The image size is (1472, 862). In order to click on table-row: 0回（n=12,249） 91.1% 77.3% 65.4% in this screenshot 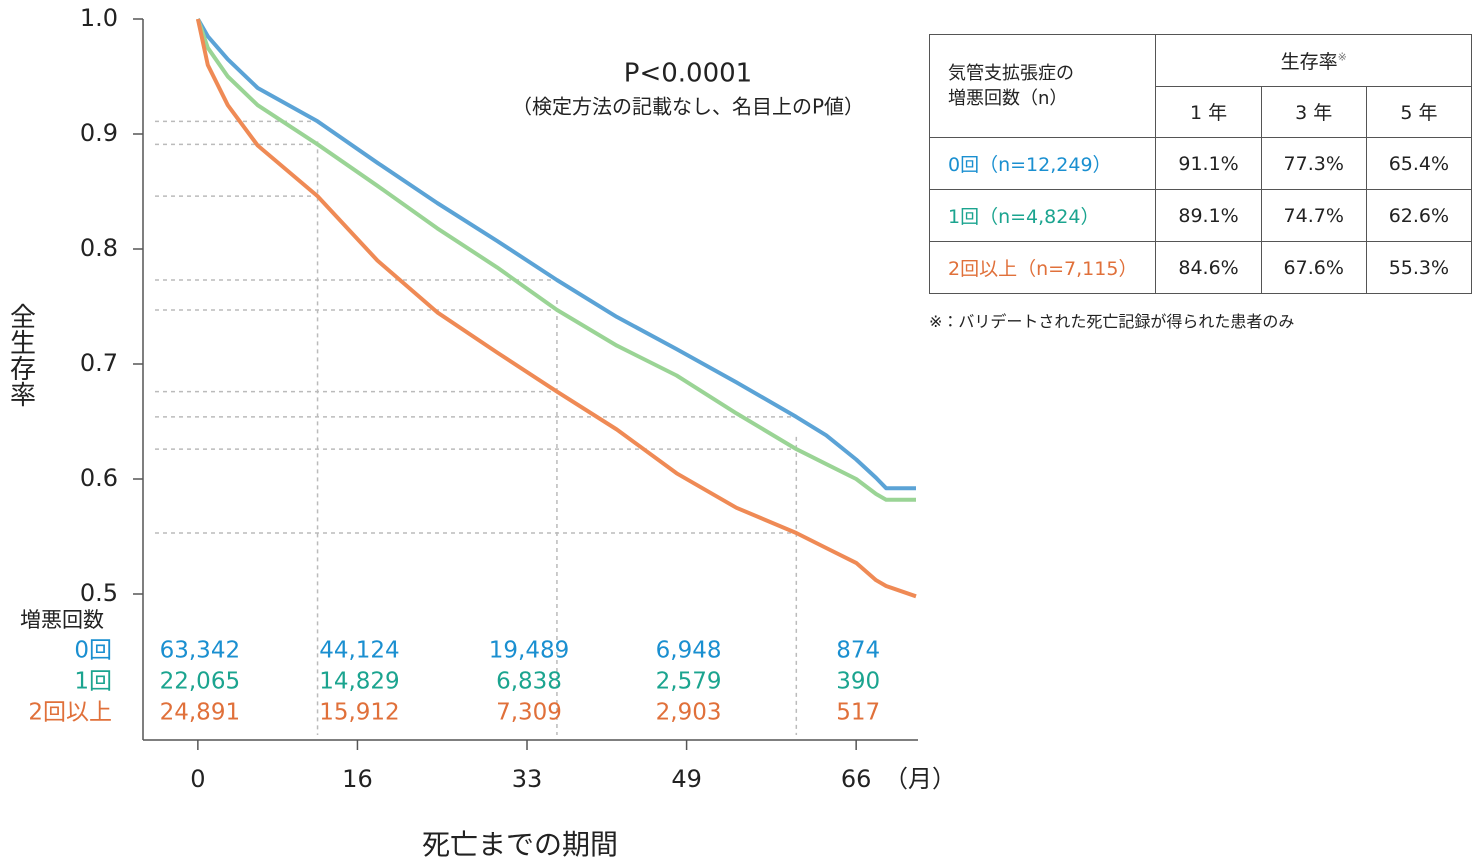, I will do `click(1200, 163)`.